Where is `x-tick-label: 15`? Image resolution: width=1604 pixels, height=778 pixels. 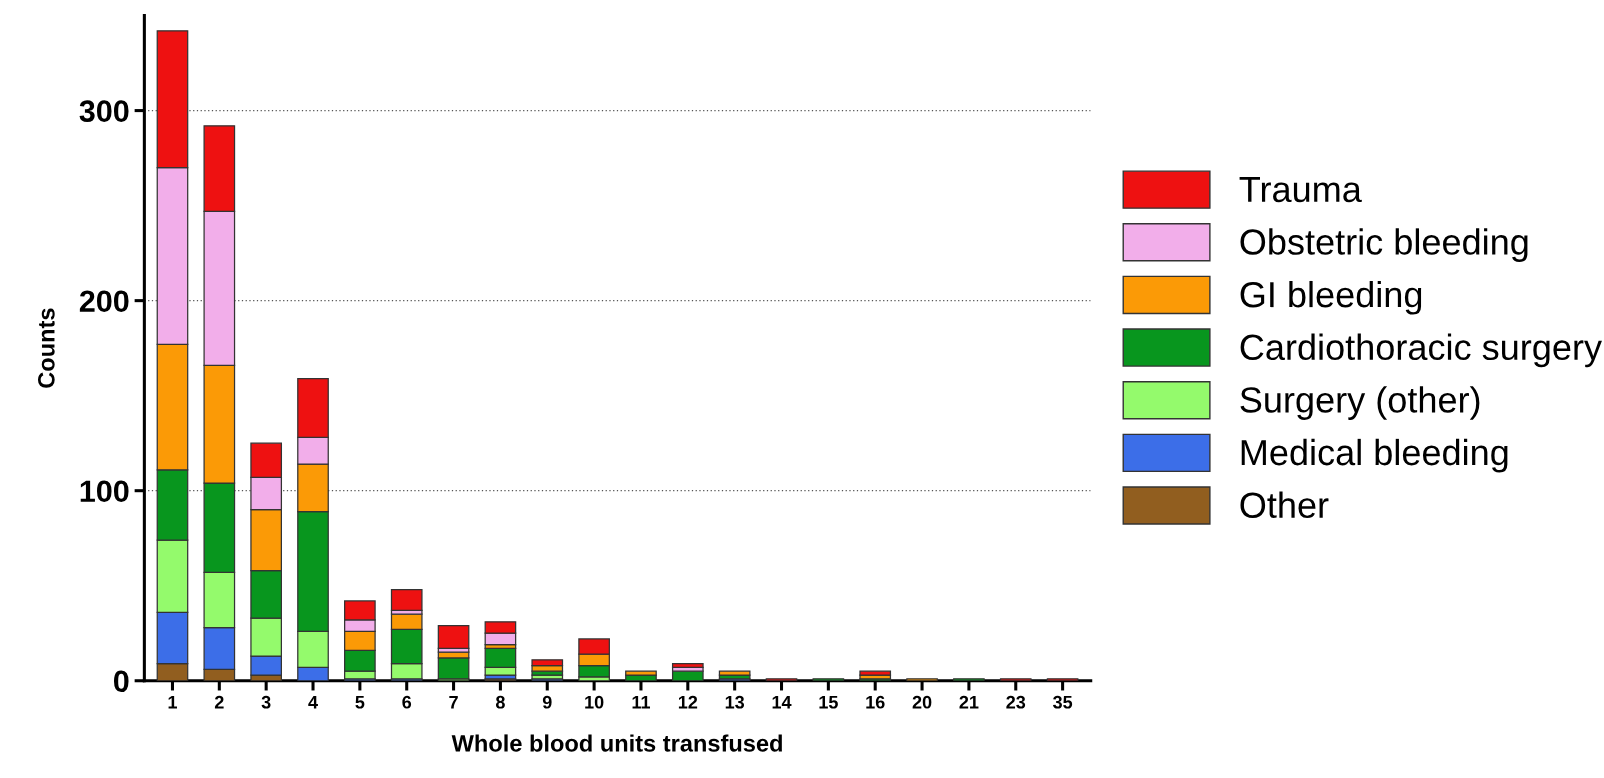
x-tick-label: 15 is located at coordinates (828, 702).